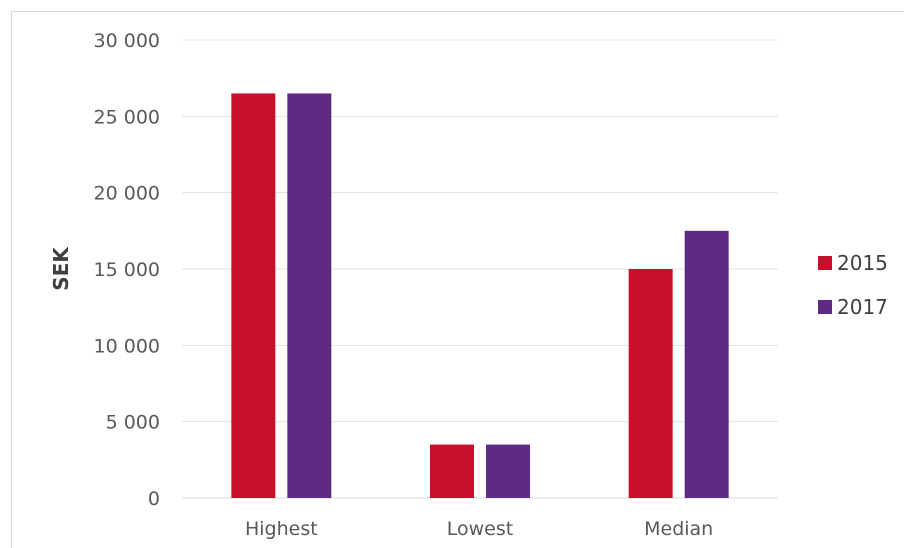 Image resolution: width=904 pixels, height=548 pixels. What do you see at coordinates (281, 529) in the screenshot?
I see `x-tick-label: Highest` at bounding box center [281, 529].